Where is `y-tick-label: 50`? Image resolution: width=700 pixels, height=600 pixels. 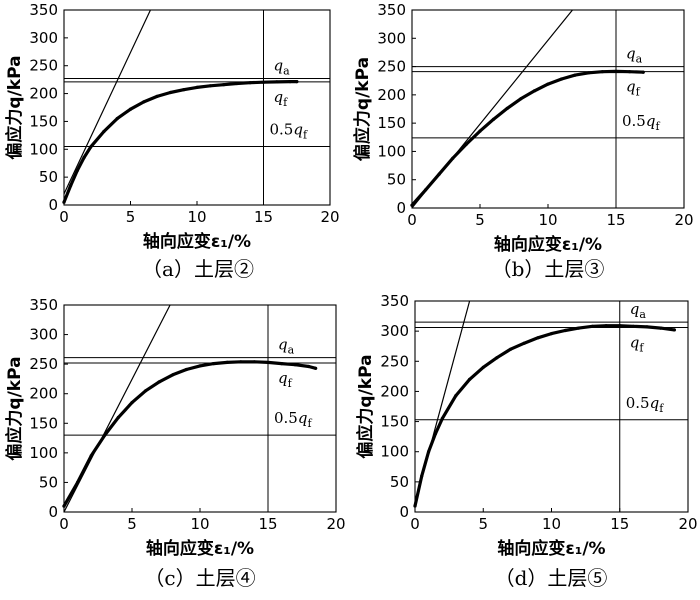
y-tick-label: 50 is located at coordinates (48, 177).